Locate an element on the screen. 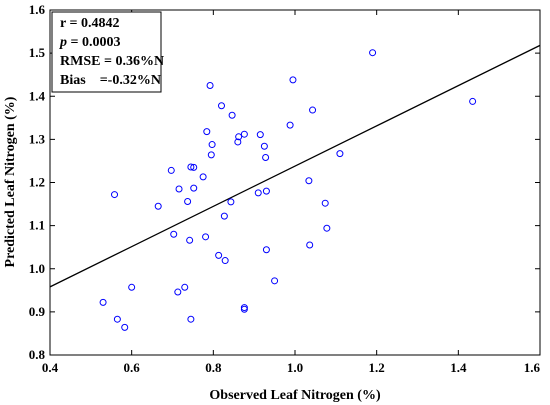 The height and width of the screenshot is (405, 550). stat-p-key: p is located at coordinates (63, 42).